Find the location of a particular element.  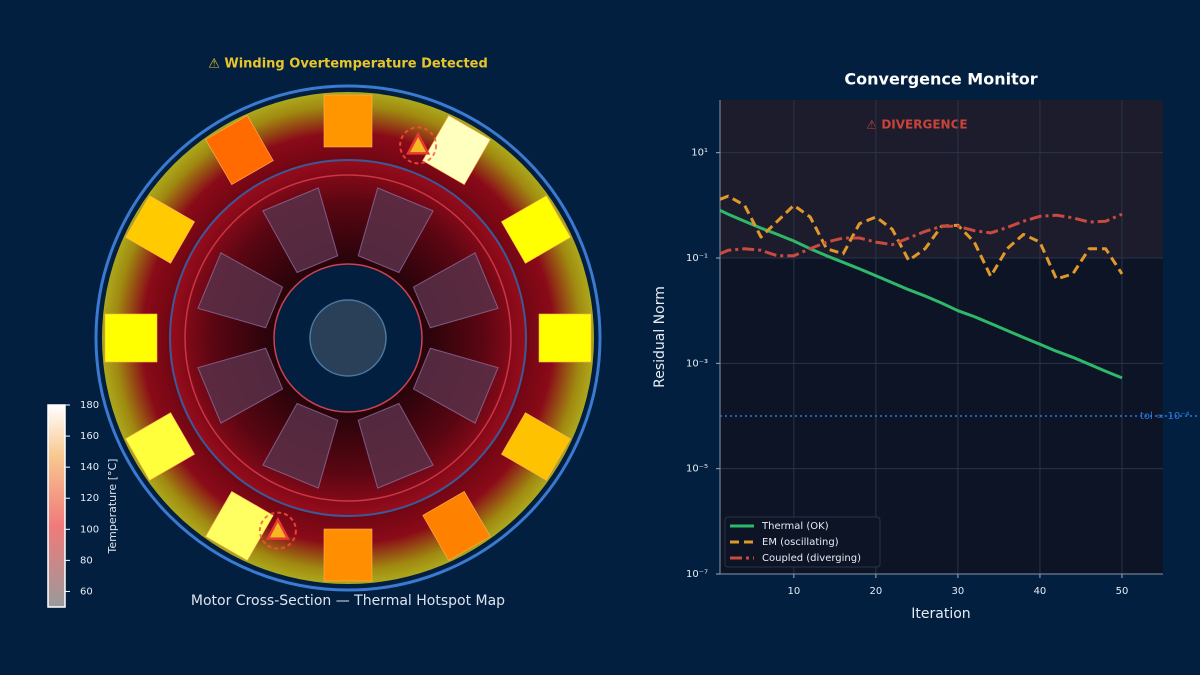

colorbar-tick-label: 180 is located at coordinates (89, 405).